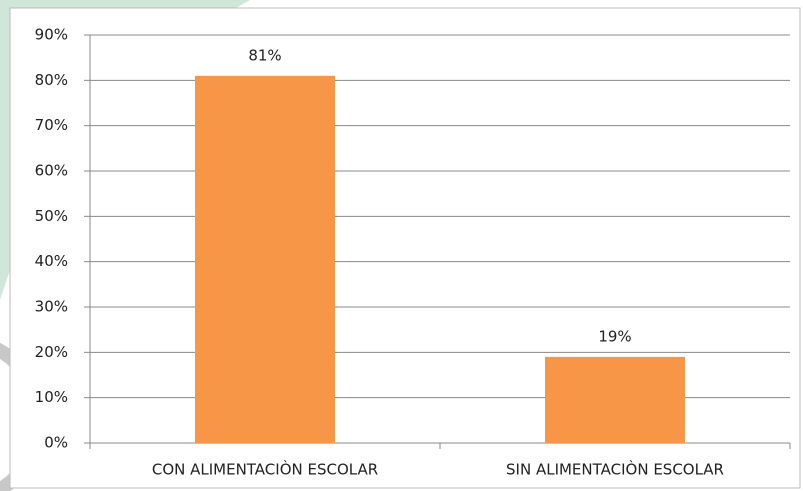 The image size is (803, 491). What do you see at coordinates (615, 469) in the screenshot?
I see `x-tick-label: SIN ALIMENTACIÒN ESCOLAR` at bounding box center [615, 469].